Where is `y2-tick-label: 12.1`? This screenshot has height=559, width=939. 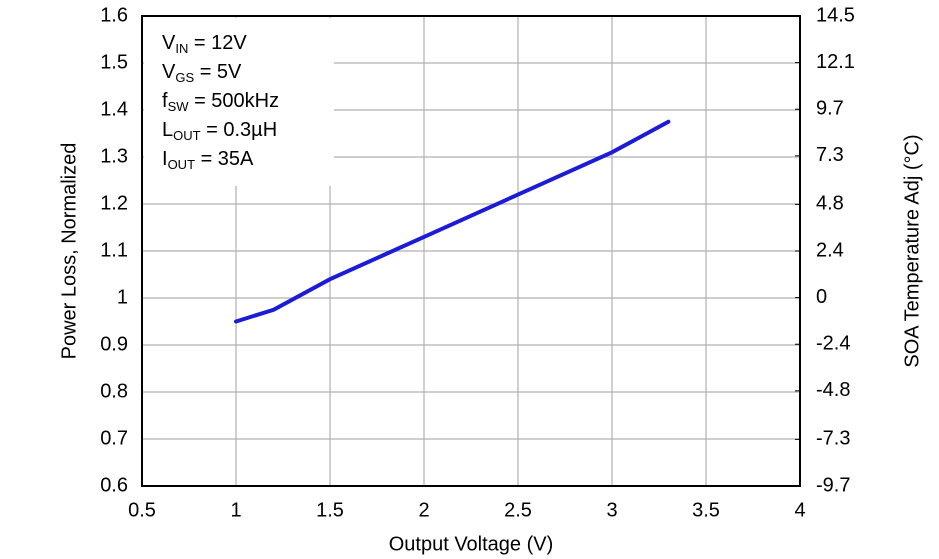 y2-tick-label: 12.1 is located at coordinates (835, 62).